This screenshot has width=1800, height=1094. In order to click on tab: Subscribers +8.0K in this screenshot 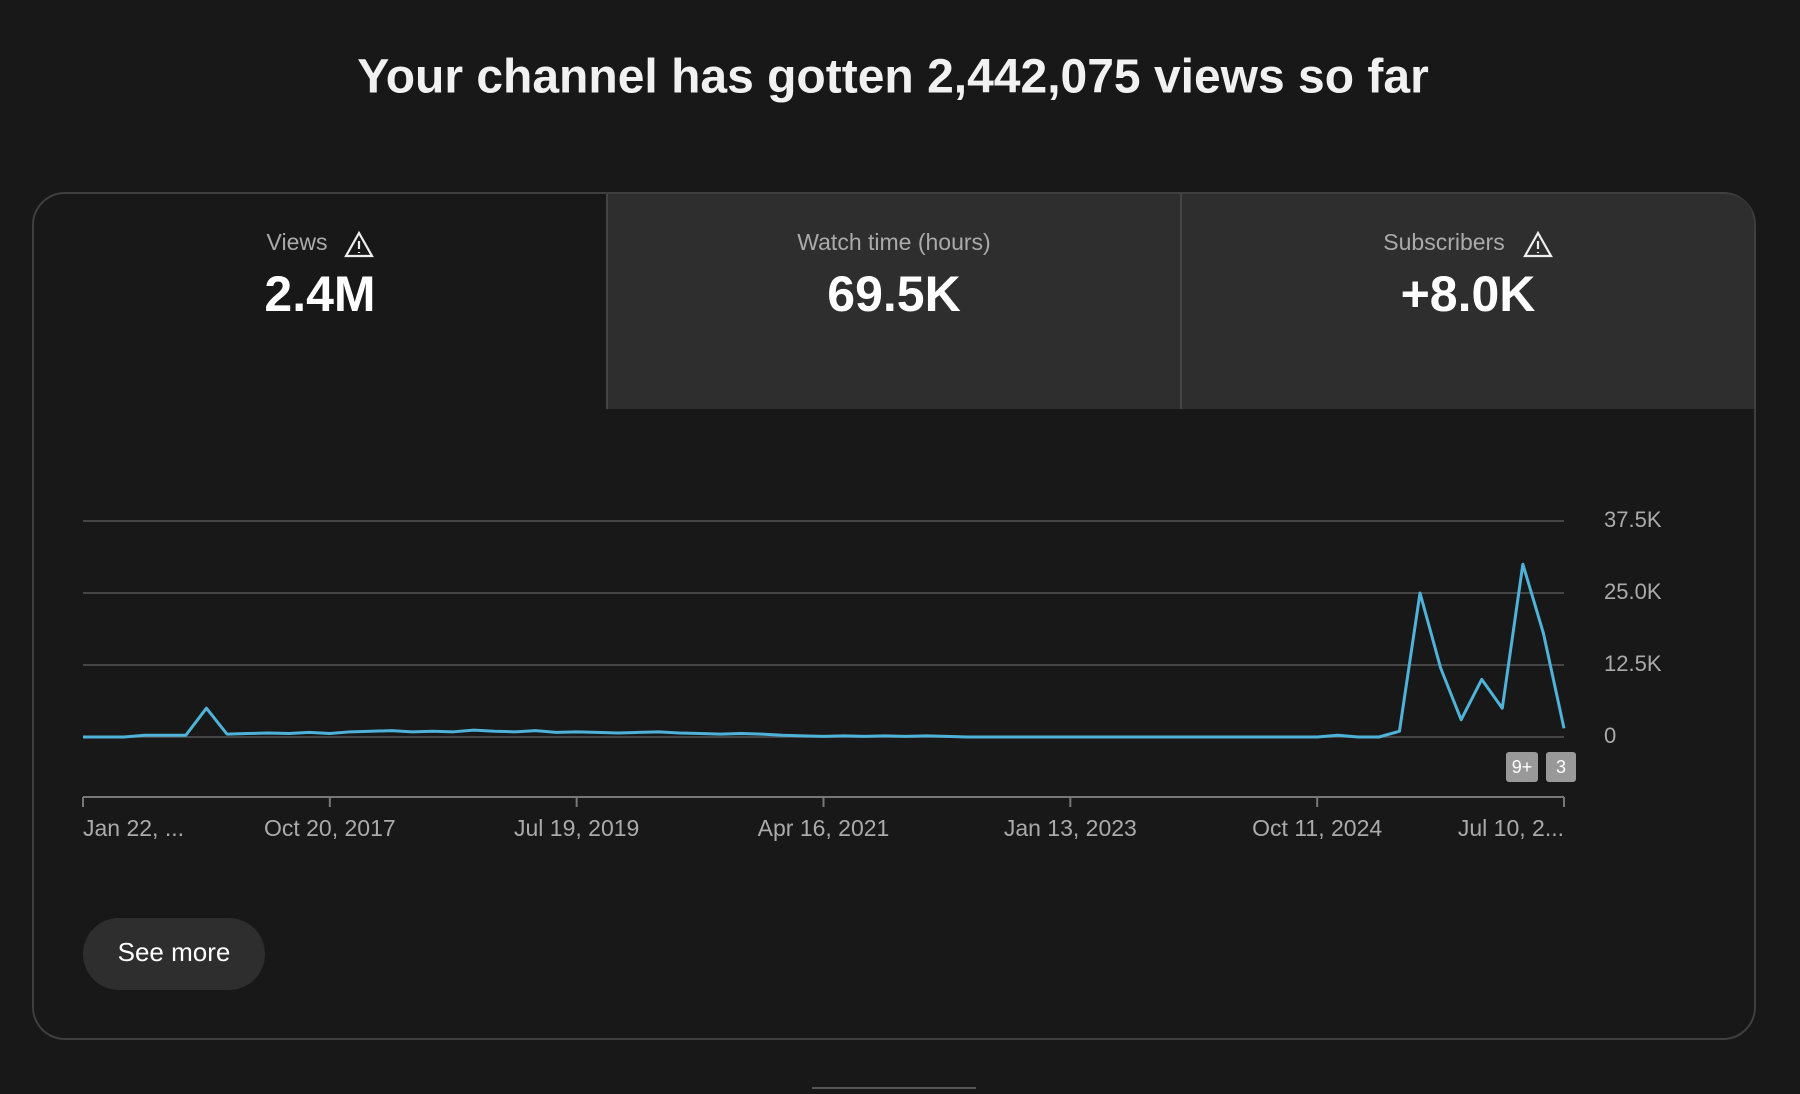, I will do `click(1468, 275)`.